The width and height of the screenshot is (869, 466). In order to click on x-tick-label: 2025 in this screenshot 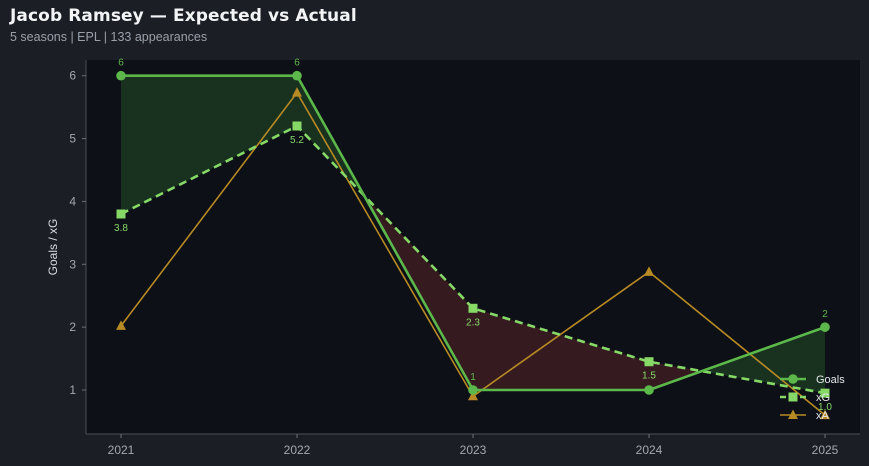, I will do `click(825, 450)`.